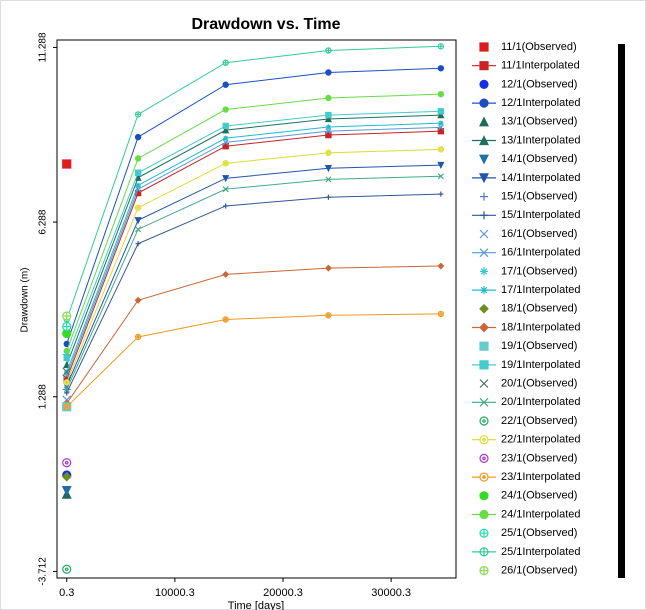  What do you see at coordinates (43, 571) in the screenshot?
I see `y-tick-label: -3.712` at bounding box center [43, 571].